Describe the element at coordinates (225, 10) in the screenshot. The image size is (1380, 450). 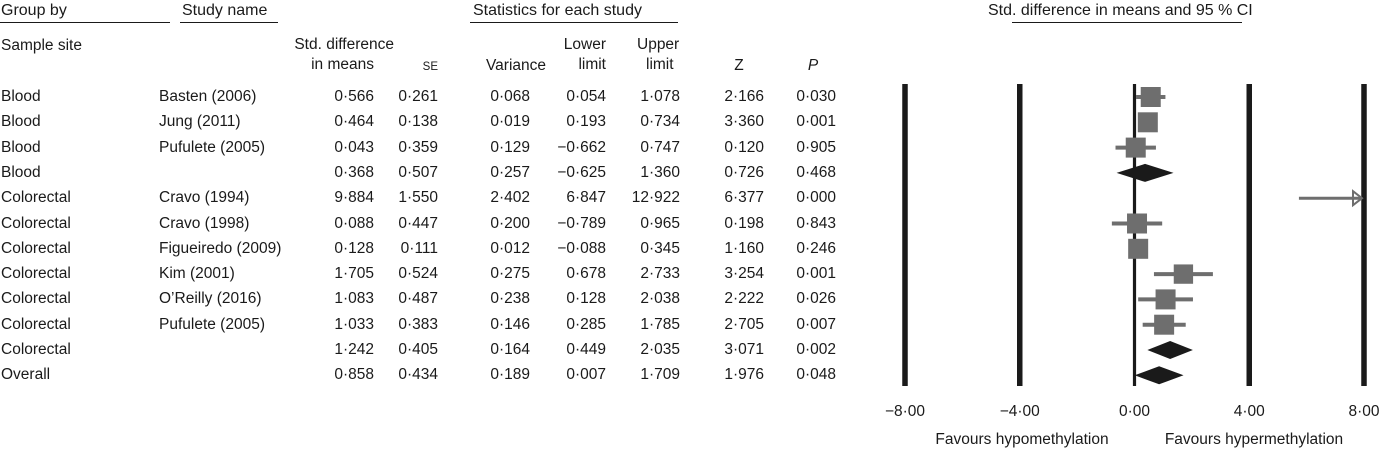
I see `header-study-name: Study name` at that location.